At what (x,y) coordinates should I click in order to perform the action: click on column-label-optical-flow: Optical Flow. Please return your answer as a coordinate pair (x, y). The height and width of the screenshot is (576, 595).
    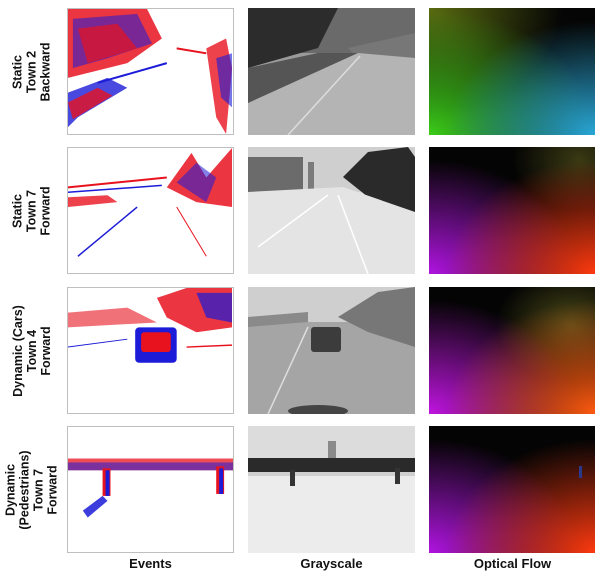
    Looking at the image, I should click on (512, 563).